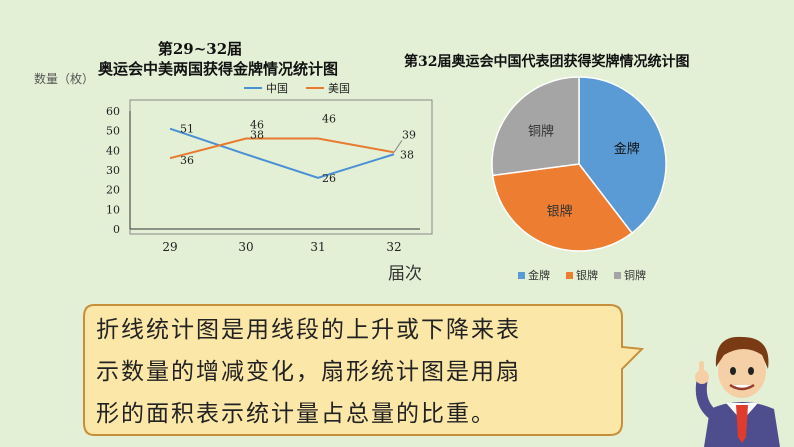 Image resolution: width=794 pixels, height=447 pixels. What do you see at coordinates (116, 229) in the screenshot?
I see `y-tick-label: 0` at bounding box center [116, 229].